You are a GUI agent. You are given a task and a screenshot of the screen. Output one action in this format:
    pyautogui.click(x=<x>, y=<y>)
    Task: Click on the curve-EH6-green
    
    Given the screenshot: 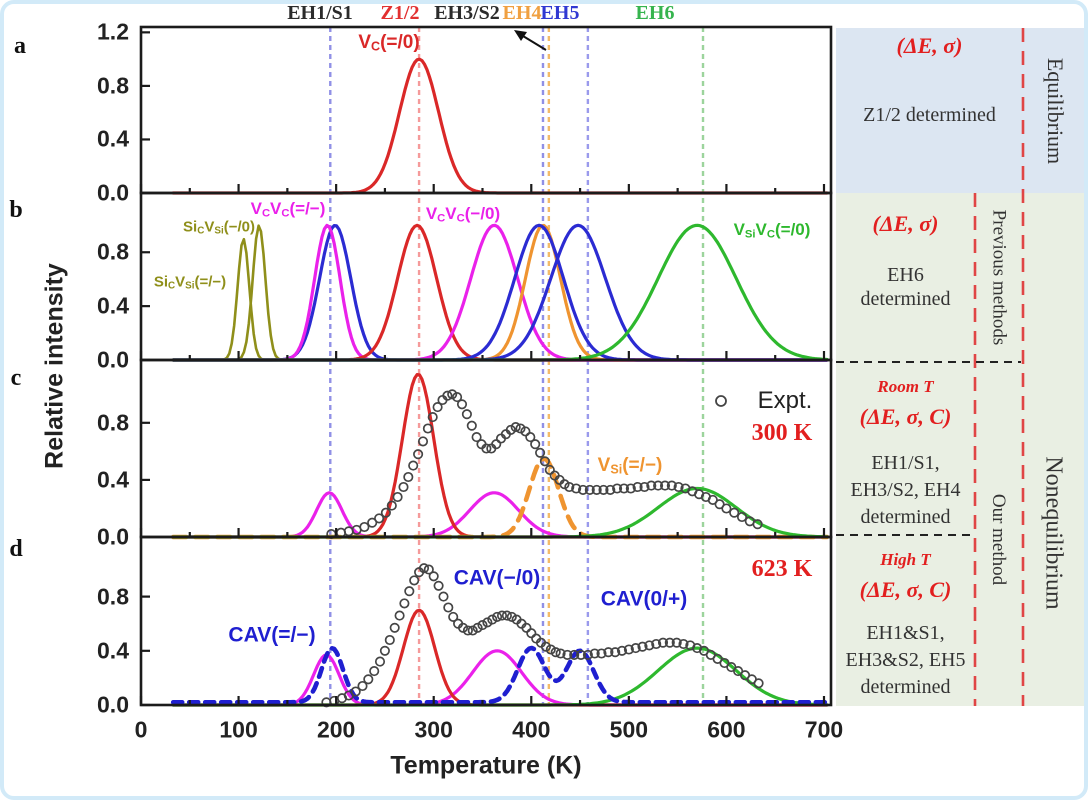 What is the action you would take?
    pyautogui.click(x=500, y=676)
    